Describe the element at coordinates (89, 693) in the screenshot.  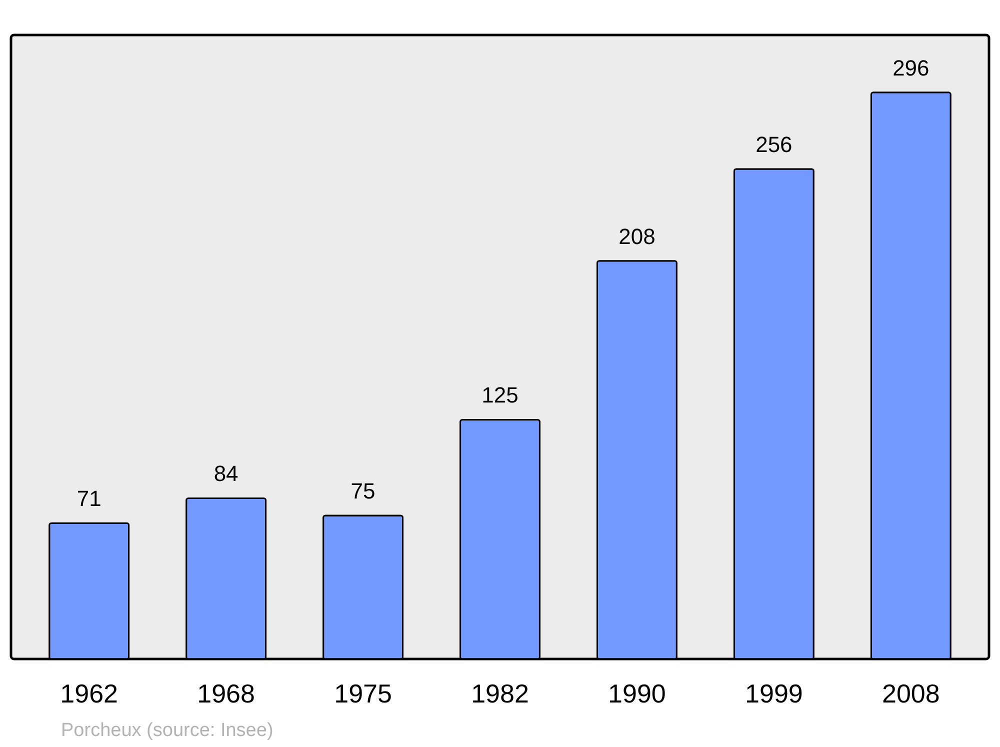
I see `x-tick-label: 1962` at that location.